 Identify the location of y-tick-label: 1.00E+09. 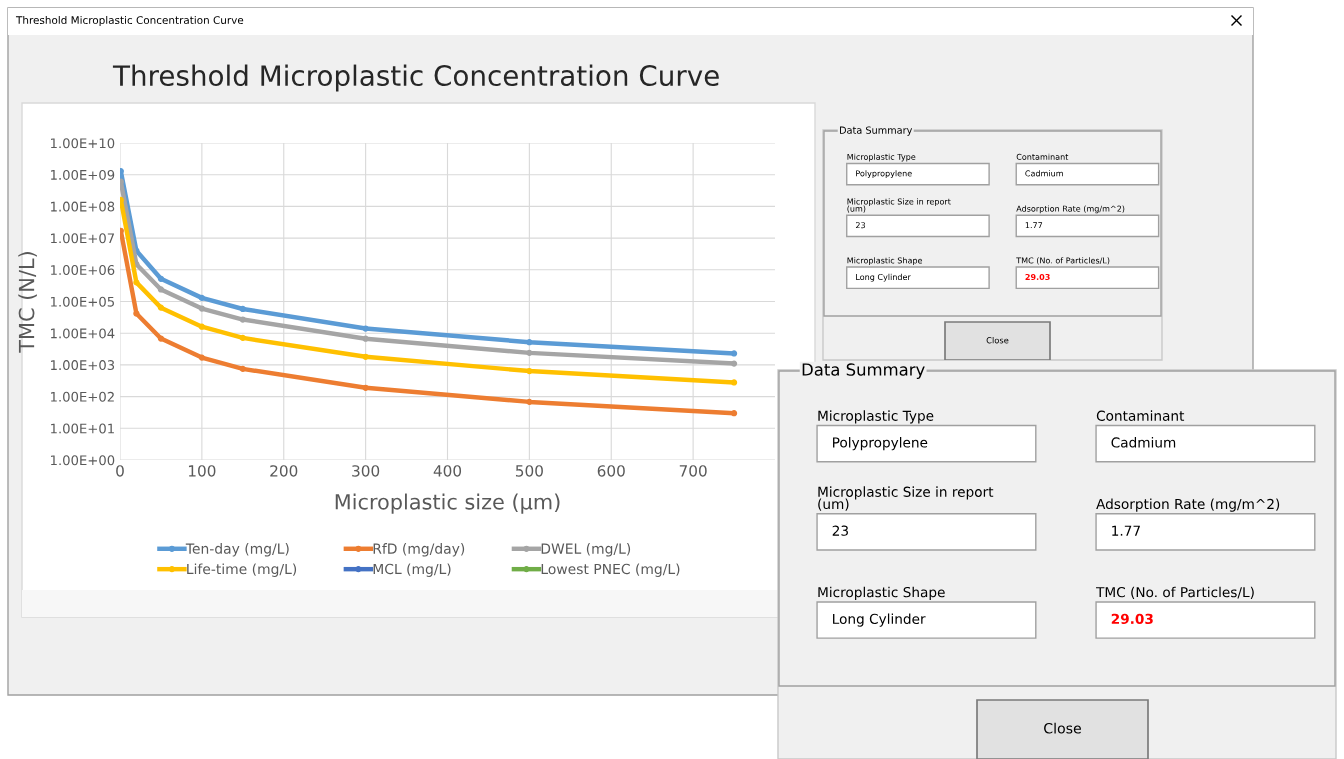
(83, 174).